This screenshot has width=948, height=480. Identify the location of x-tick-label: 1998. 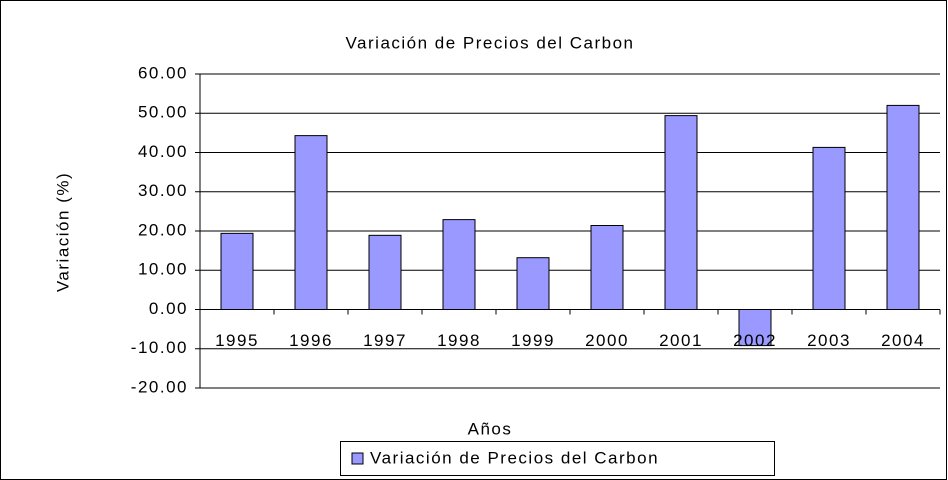
(459, 340).